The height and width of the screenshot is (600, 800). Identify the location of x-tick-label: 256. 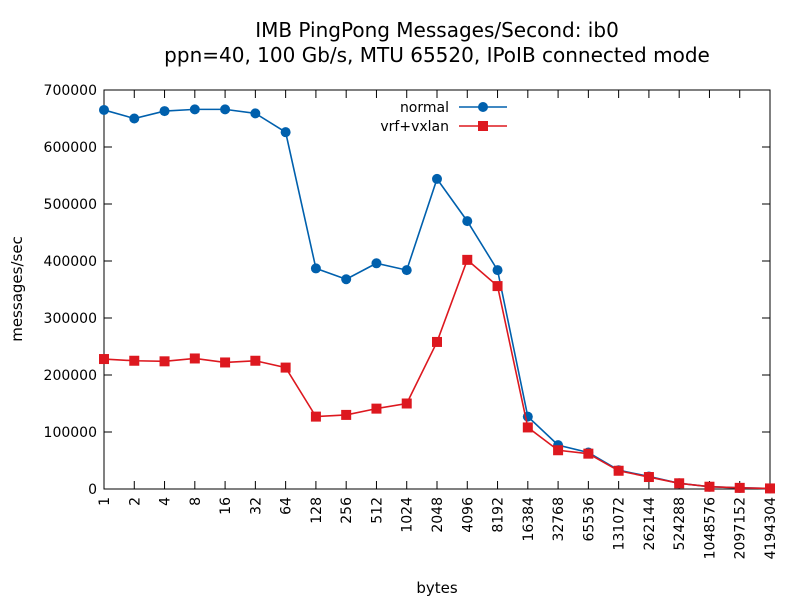
(347, 510).